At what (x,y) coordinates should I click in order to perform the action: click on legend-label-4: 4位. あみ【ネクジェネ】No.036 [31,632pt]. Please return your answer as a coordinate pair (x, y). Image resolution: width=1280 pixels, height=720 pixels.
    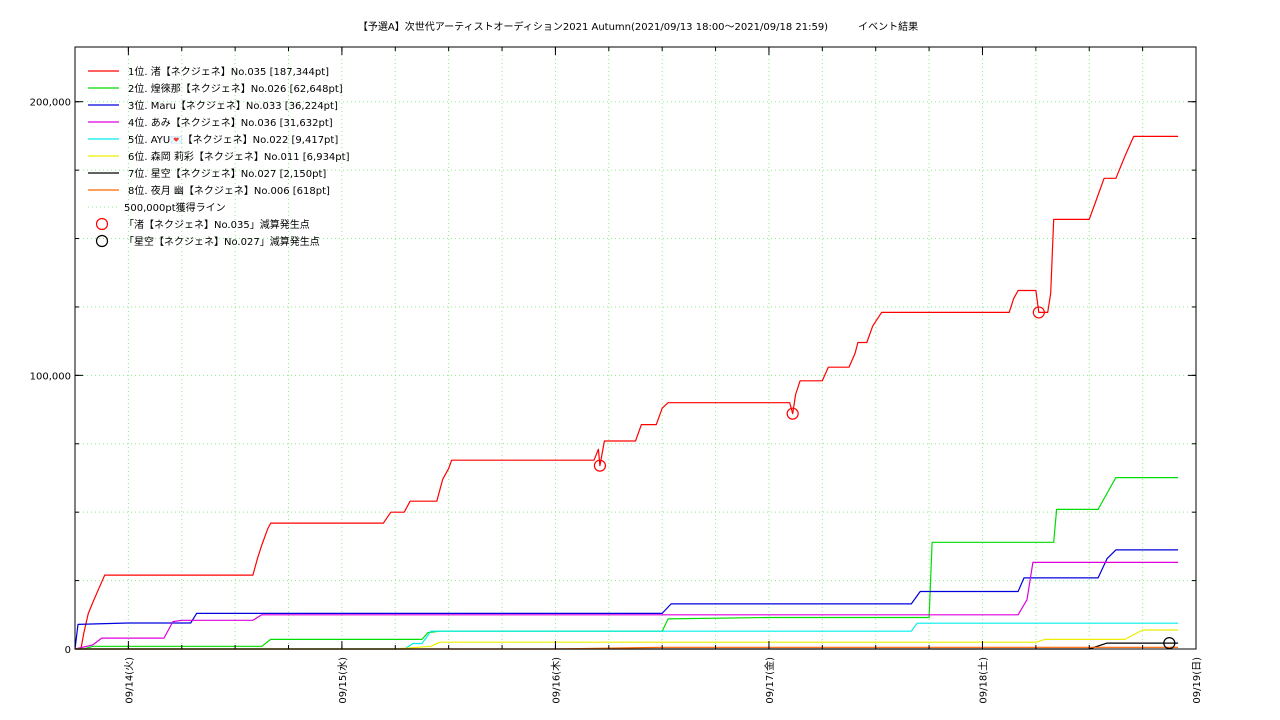
    Looking at the image, I should click on (230, 122).